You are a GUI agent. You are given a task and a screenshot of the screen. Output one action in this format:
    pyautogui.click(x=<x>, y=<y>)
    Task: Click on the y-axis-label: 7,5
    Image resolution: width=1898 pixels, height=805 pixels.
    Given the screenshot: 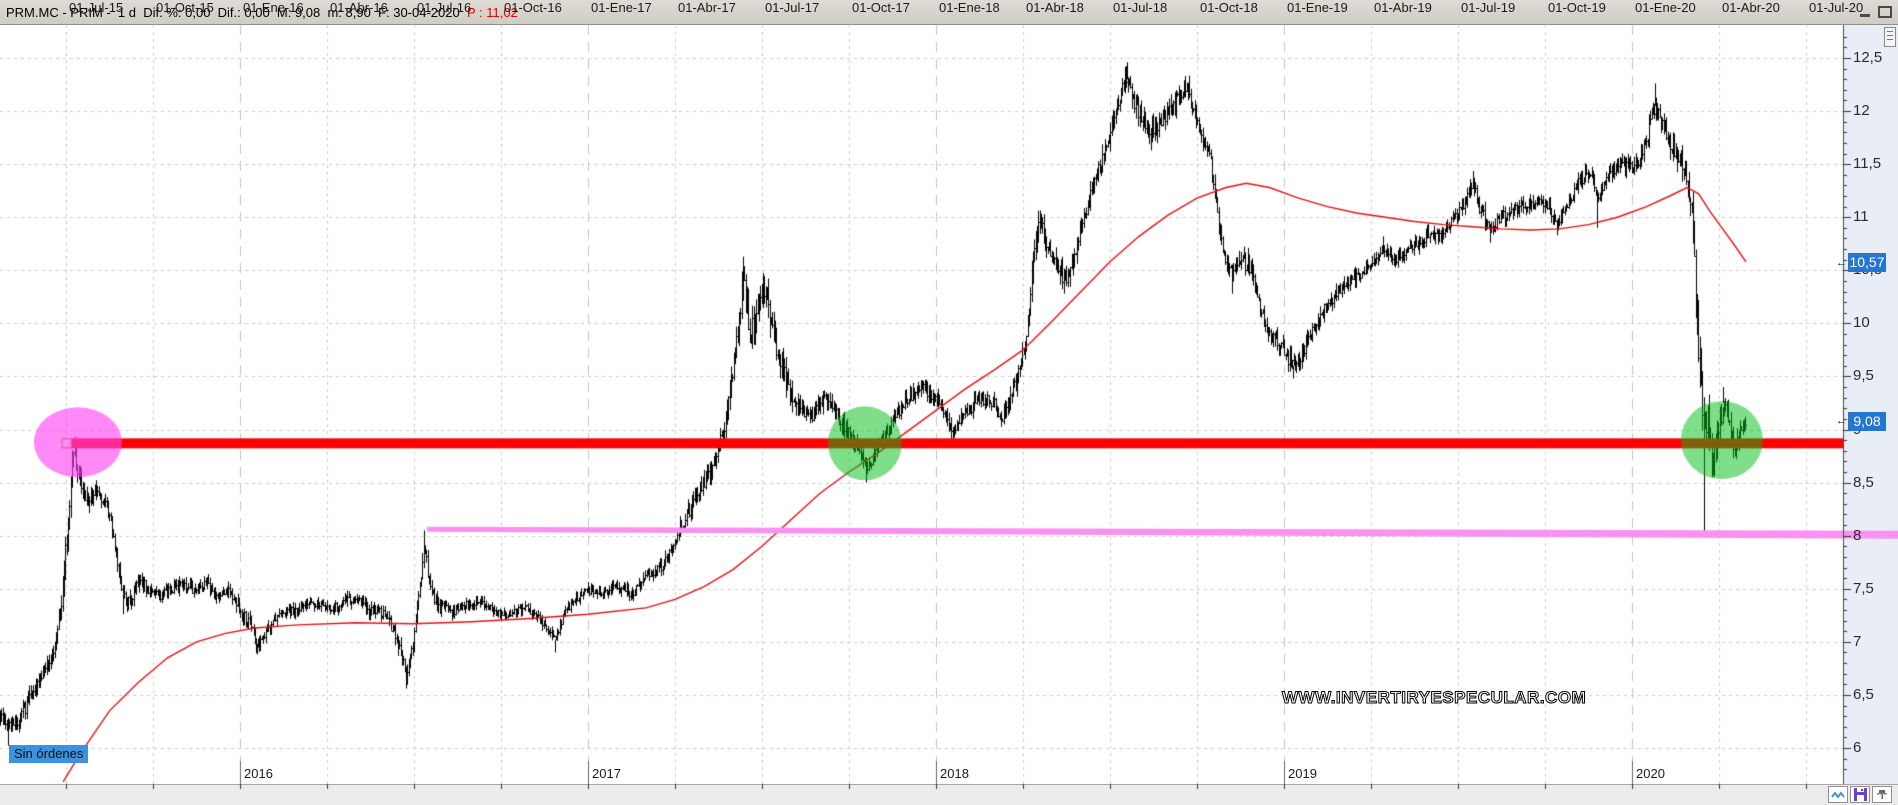 What is the action you would take?
    pyautogui.click(x=1863, y=588)
    